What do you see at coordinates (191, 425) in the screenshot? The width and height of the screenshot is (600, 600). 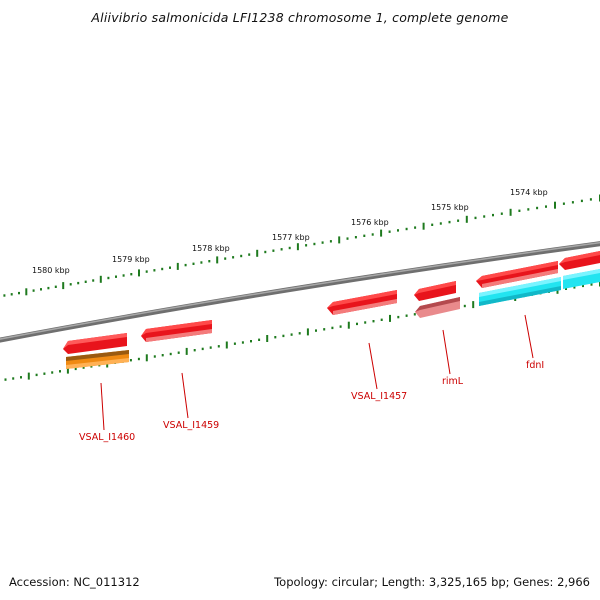 I see `gene-label-vsal-i1459: VSAL_I1459` at bounding box center [191, 425].